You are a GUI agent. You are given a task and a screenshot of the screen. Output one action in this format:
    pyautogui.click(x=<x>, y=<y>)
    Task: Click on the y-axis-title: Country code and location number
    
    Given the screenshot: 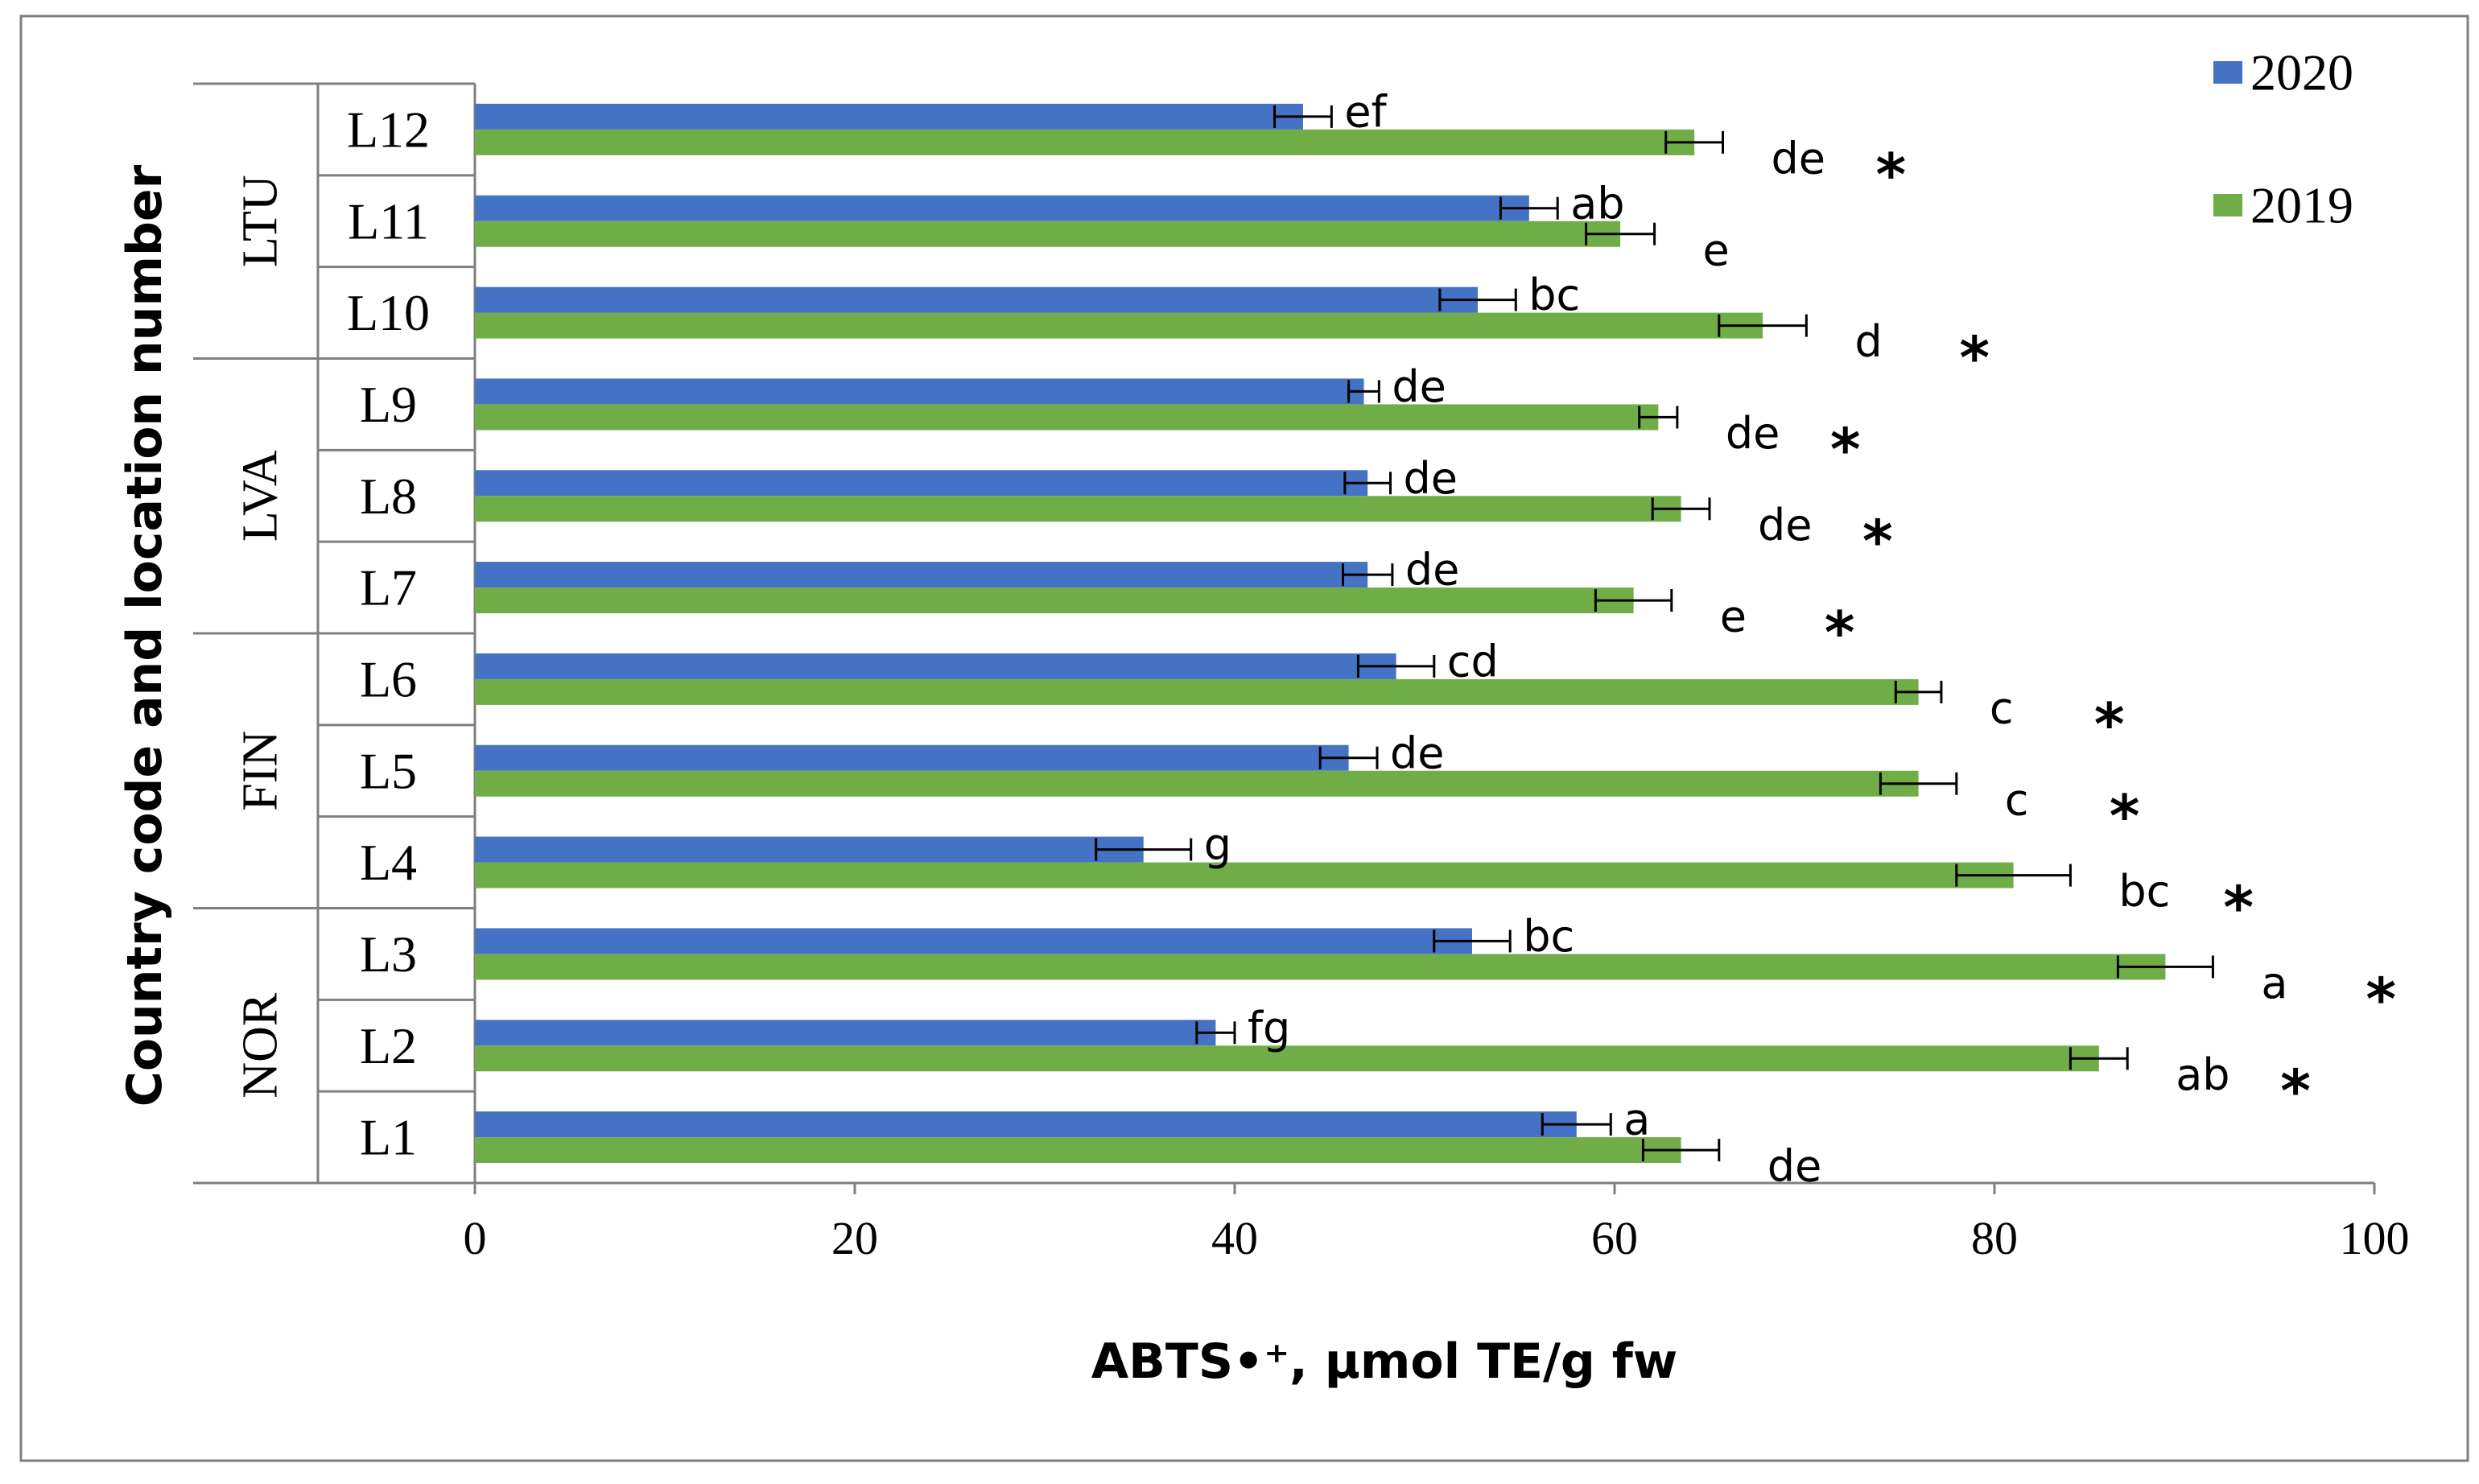 What is the action you would take?
    pyautogui.click(x=145, y=635)
    